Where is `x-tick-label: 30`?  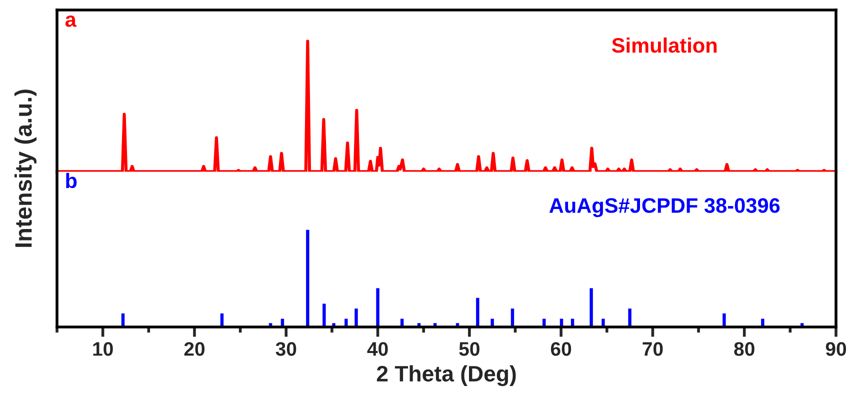 x-tick-label: 30 is located at coordinates (286, 349).